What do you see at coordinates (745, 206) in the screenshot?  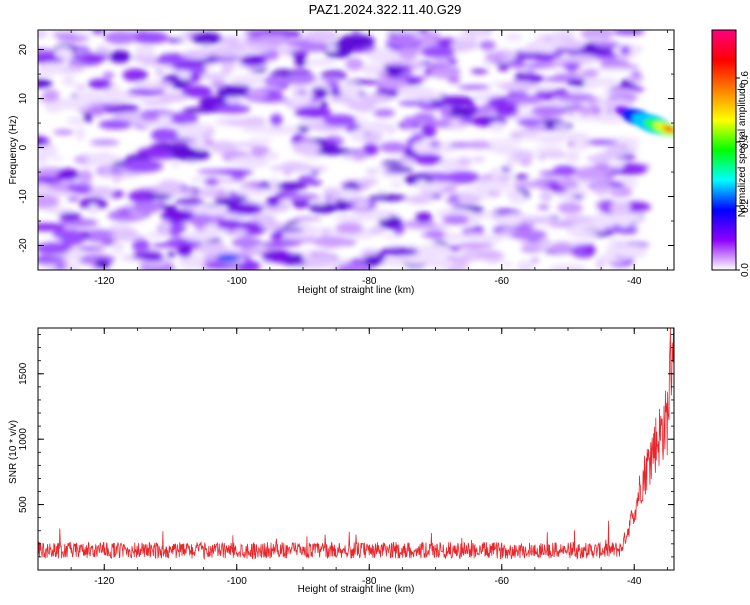 I see `colorbar-tick-label: 0.2` at bounding box center [745, 206].